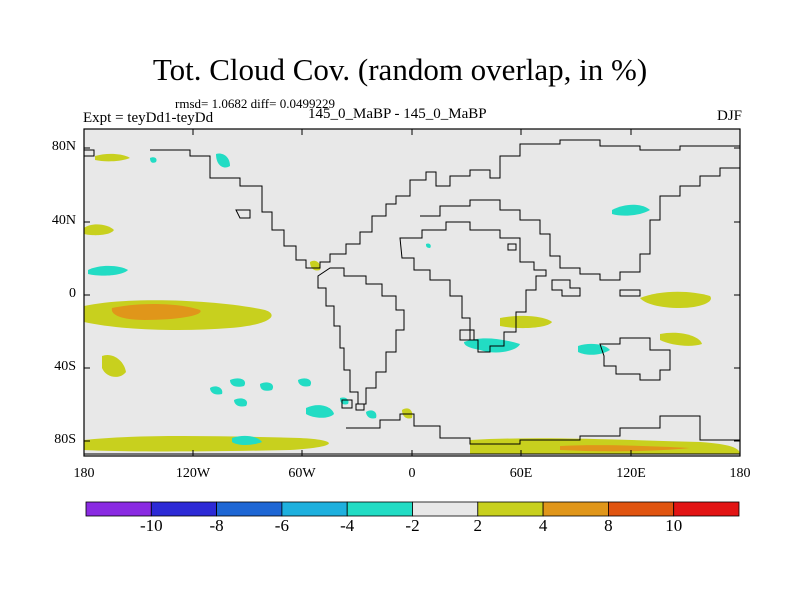  I want to click on experiment-label: Expt = teyDd1-teyDd, so click(148, 118).